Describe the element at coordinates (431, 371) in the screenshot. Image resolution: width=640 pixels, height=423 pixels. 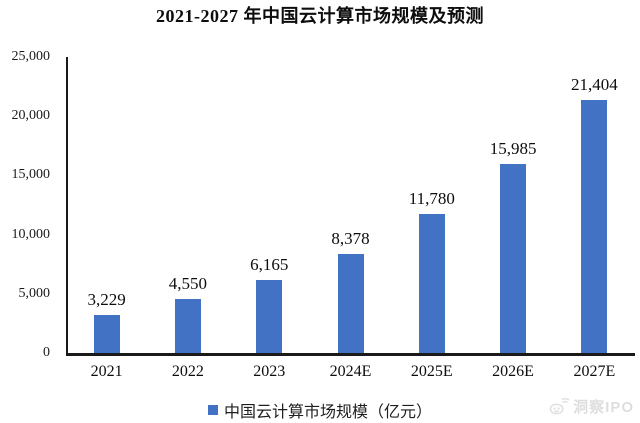
I see `x-axis-category-label: 2025E` at that location.